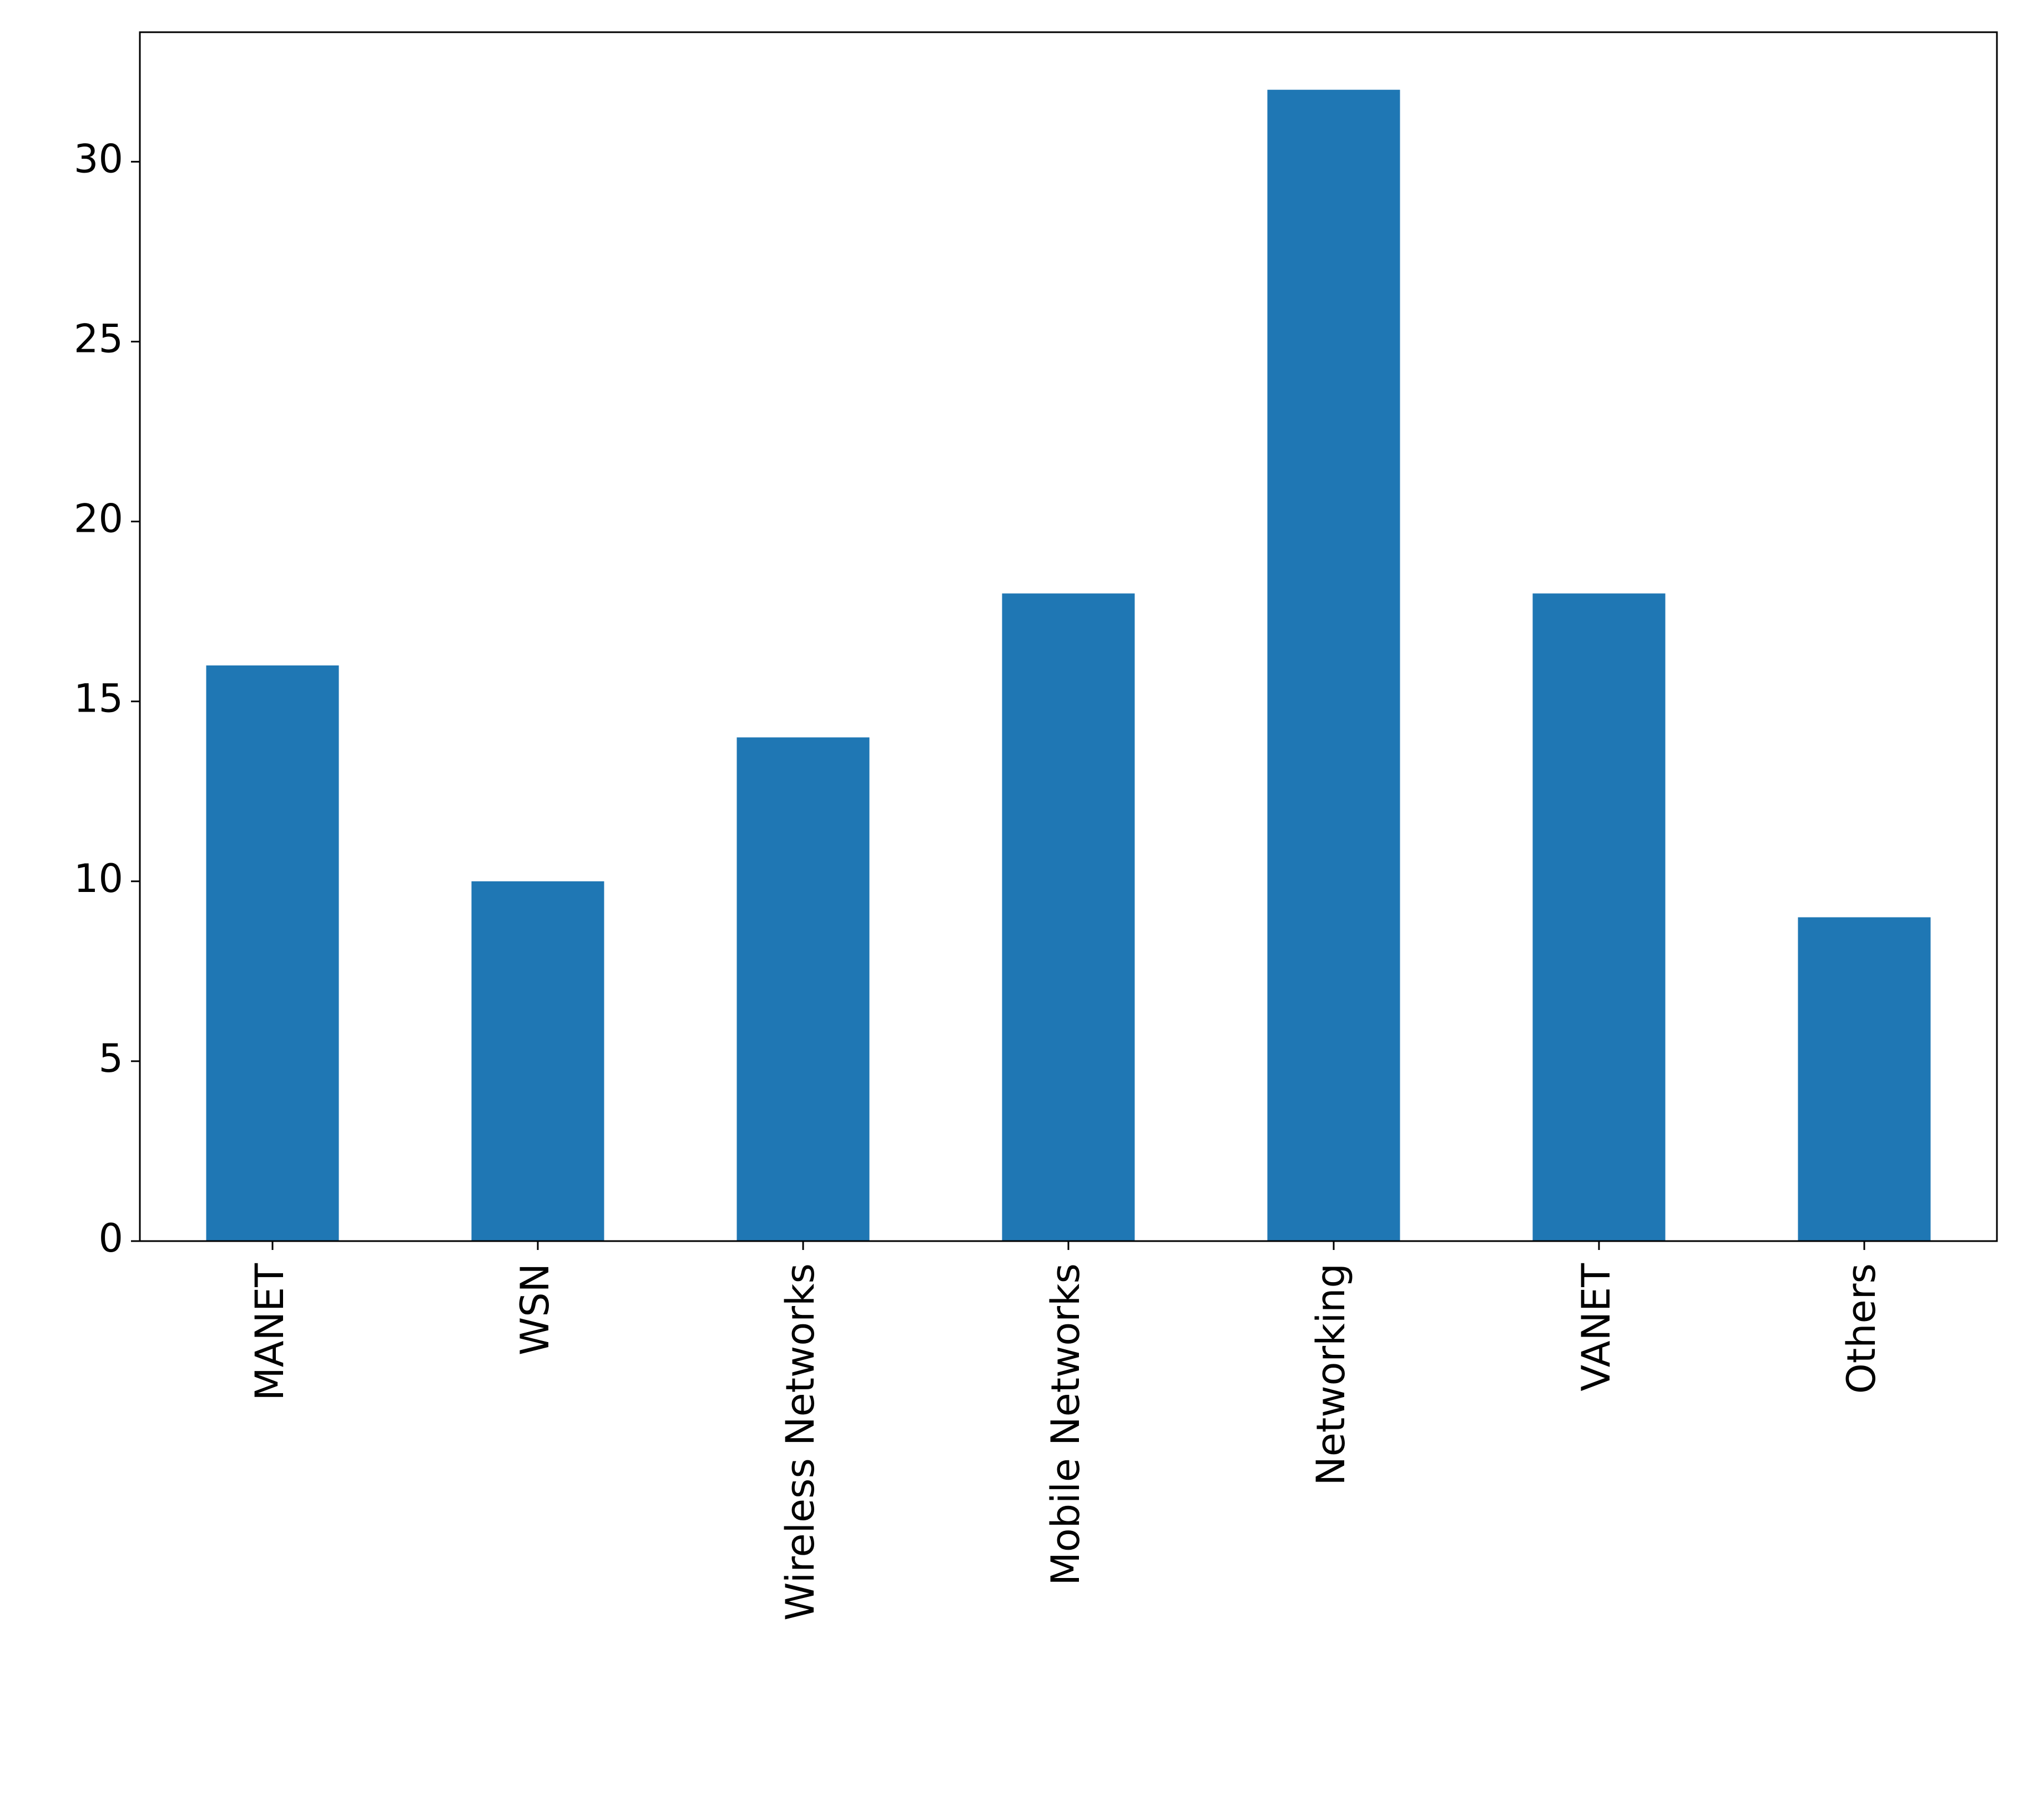  What do you see at coordinates (1861, 1328) in the screenshot?
I see `x-tick-label: Others` at bounding box center [1861, 1328].